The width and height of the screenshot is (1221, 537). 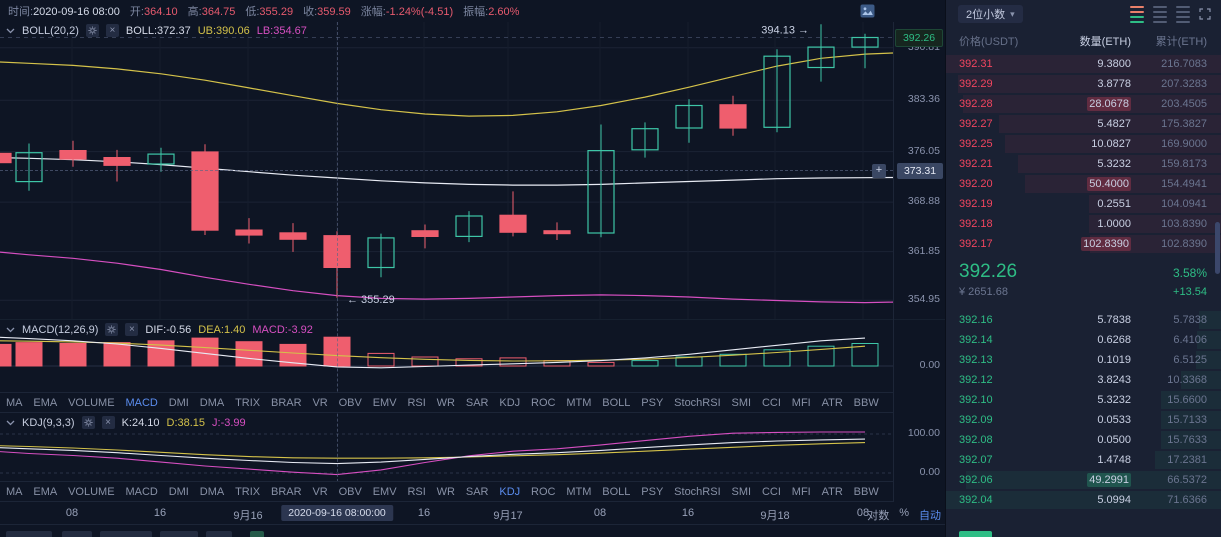 I want to click on bid-row: 392.14 0.6268 6.4106, so click(x=1083, y=340).